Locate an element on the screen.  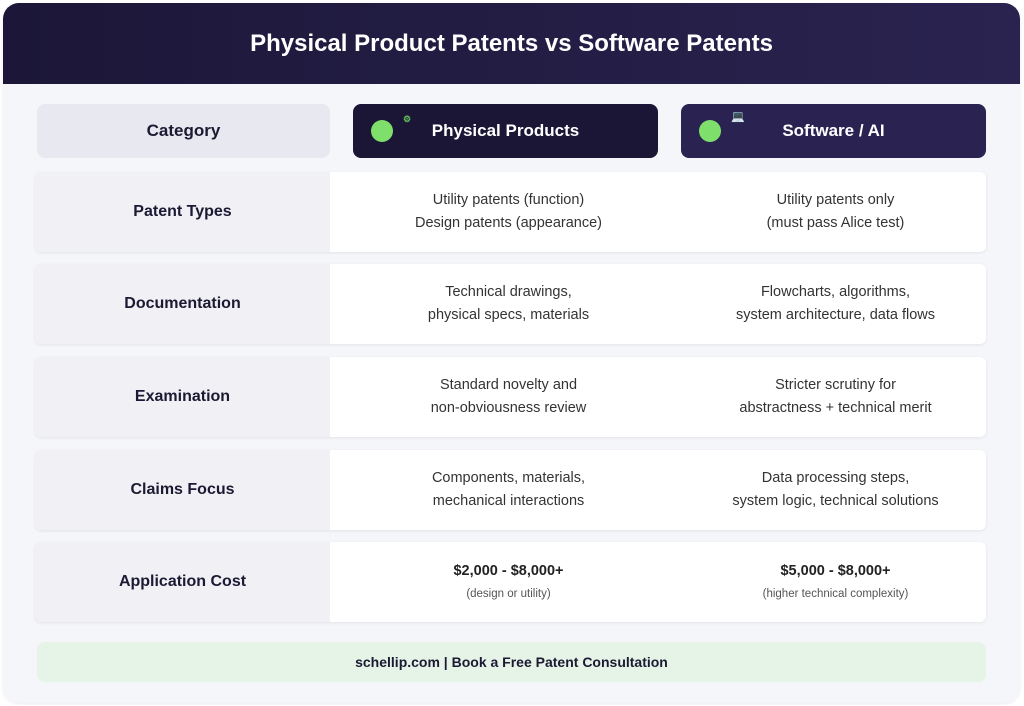
laptop-icon: 💻 is located at coordinates (738, 117).